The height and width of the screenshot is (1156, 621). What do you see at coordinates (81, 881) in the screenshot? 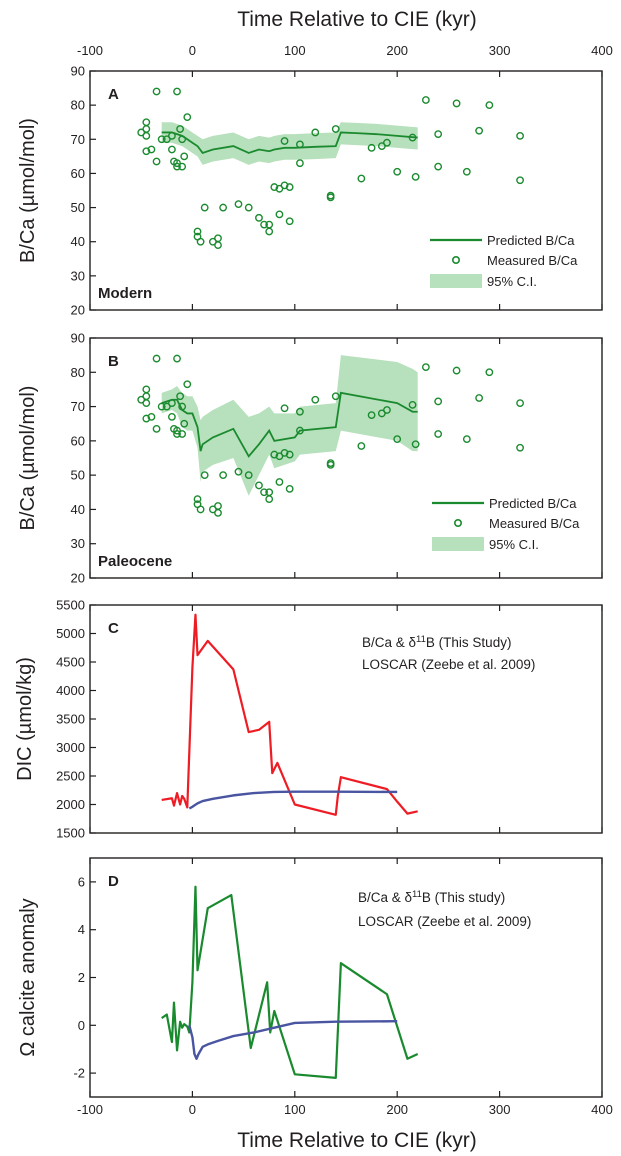
I see `y-tick-label: 6` at bounding box center [81, 881].